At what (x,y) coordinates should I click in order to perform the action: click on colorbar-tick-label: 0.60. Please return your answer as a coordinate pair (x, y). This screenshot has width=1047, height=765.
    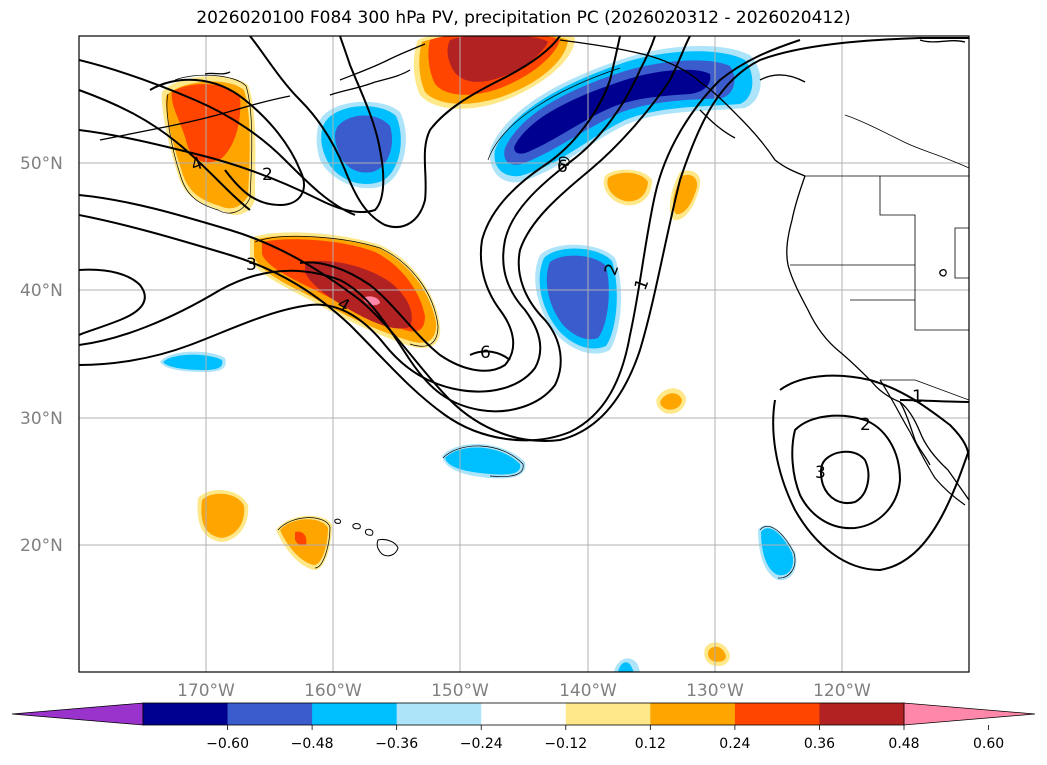
    Looking at the image, I should click on (988, 744).